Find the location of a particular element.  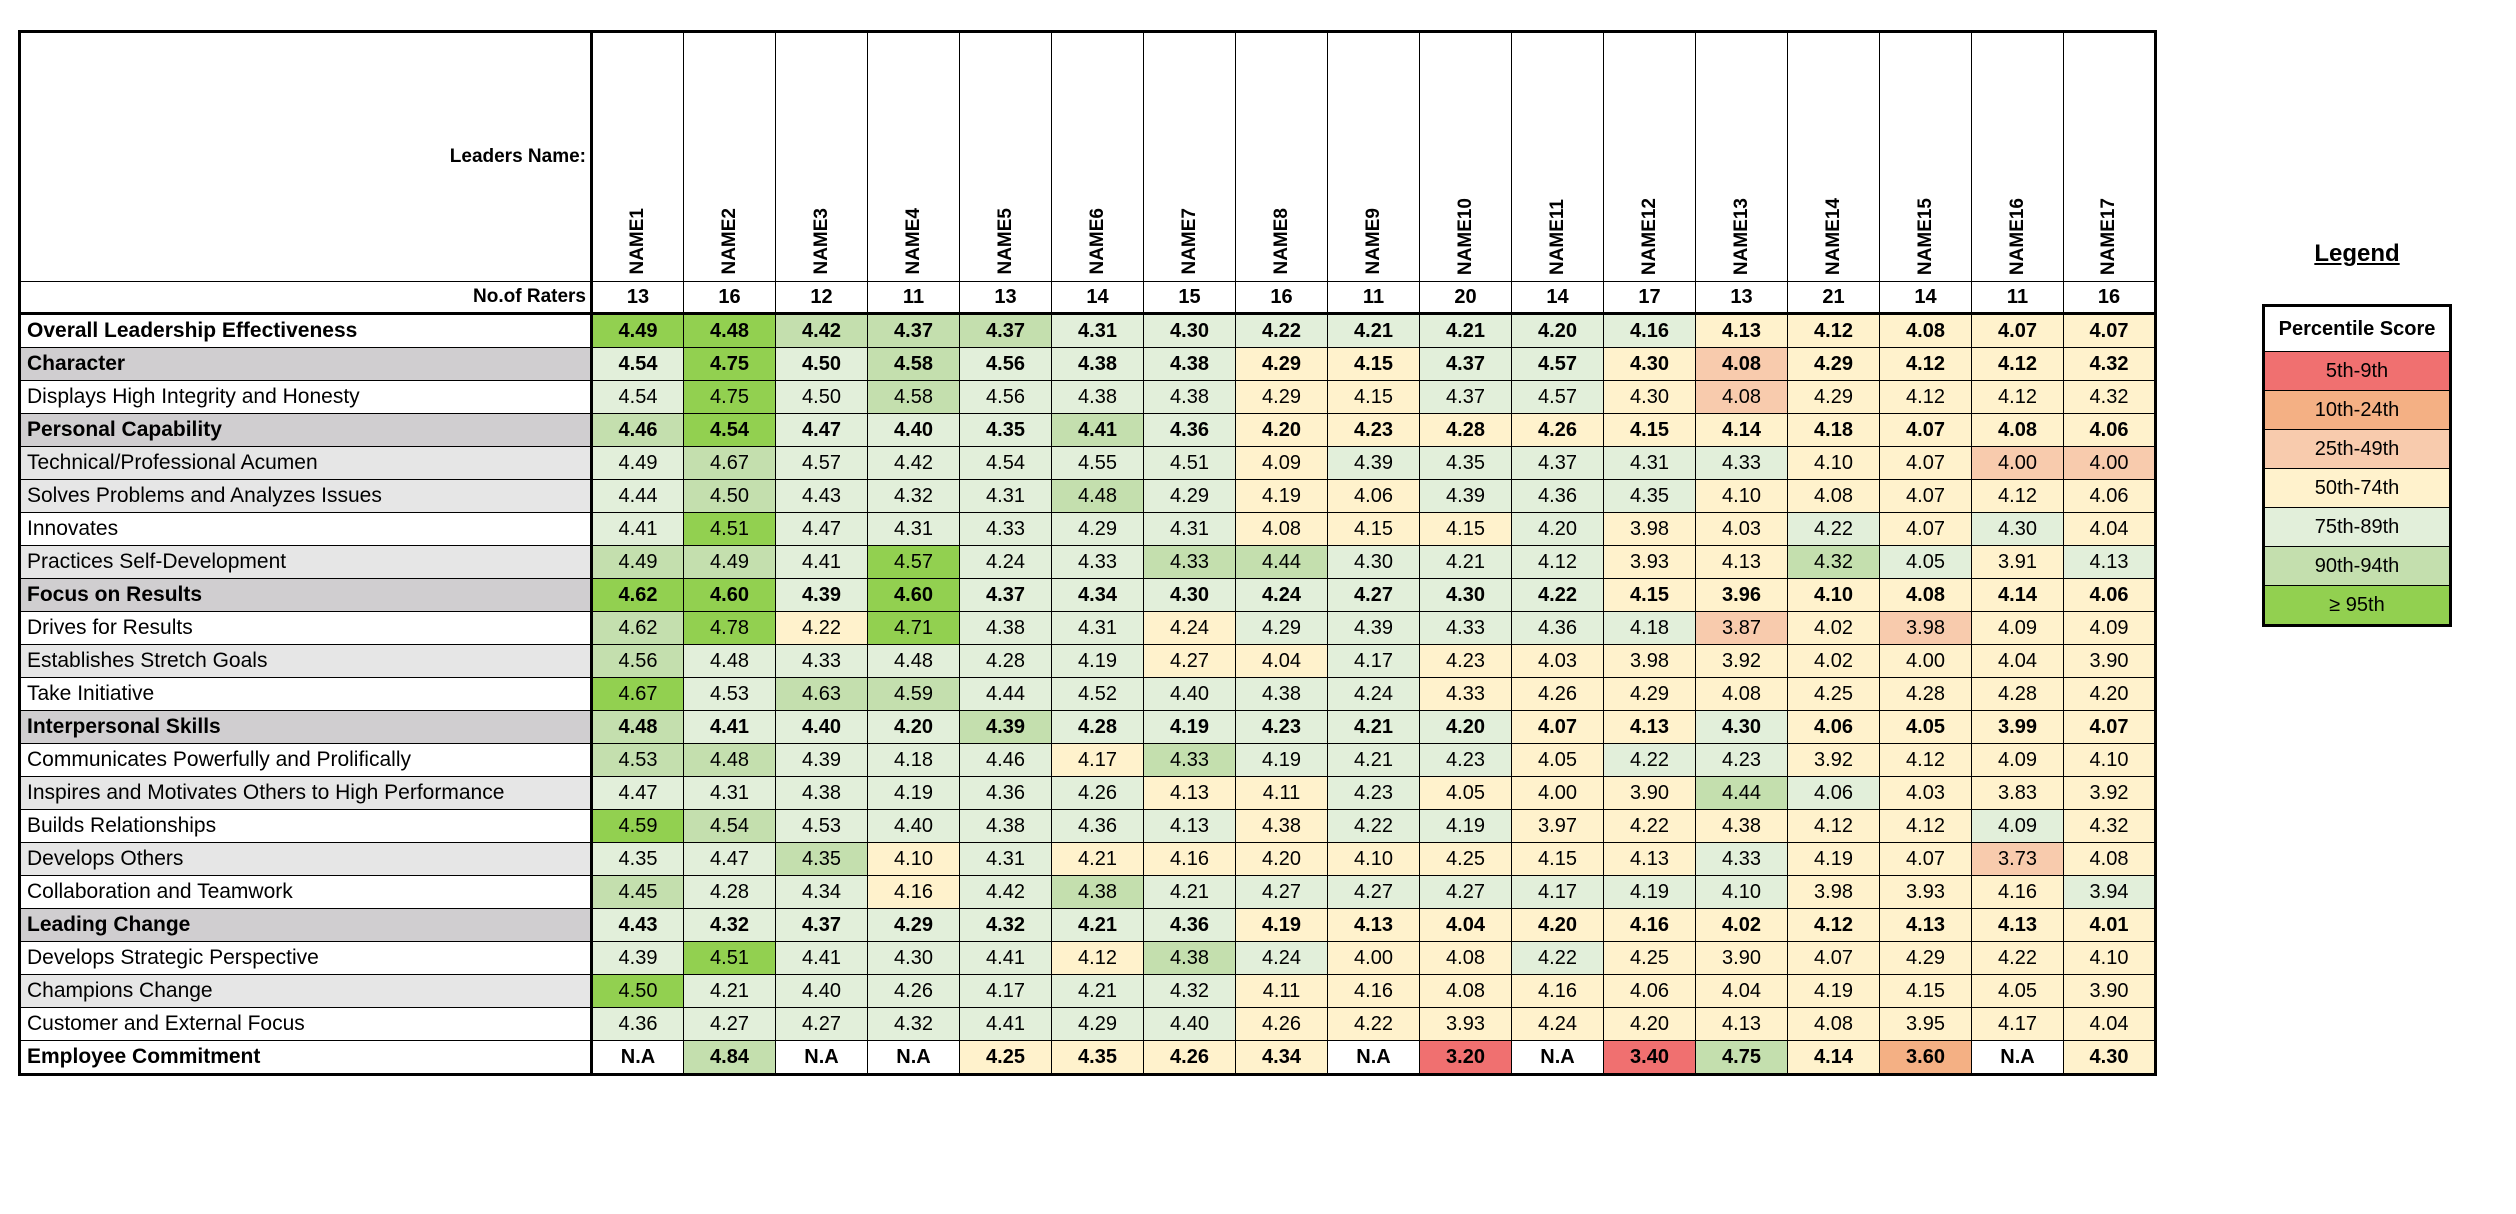

score-cell: 4.43 is located at coordinates (821, 496).